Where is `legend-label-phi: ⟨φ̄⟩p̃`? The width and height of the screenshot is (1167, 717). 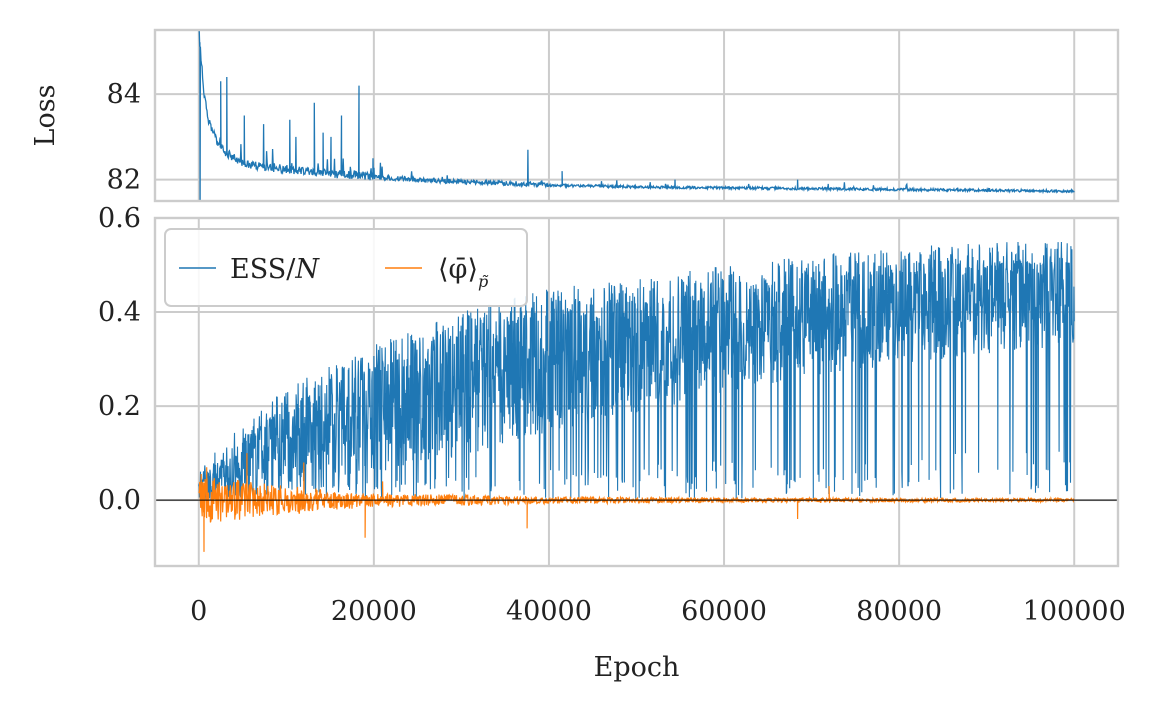
legend-label-phi: ⟨φ̄⟩p̃ is located at coordinates (463, 272).